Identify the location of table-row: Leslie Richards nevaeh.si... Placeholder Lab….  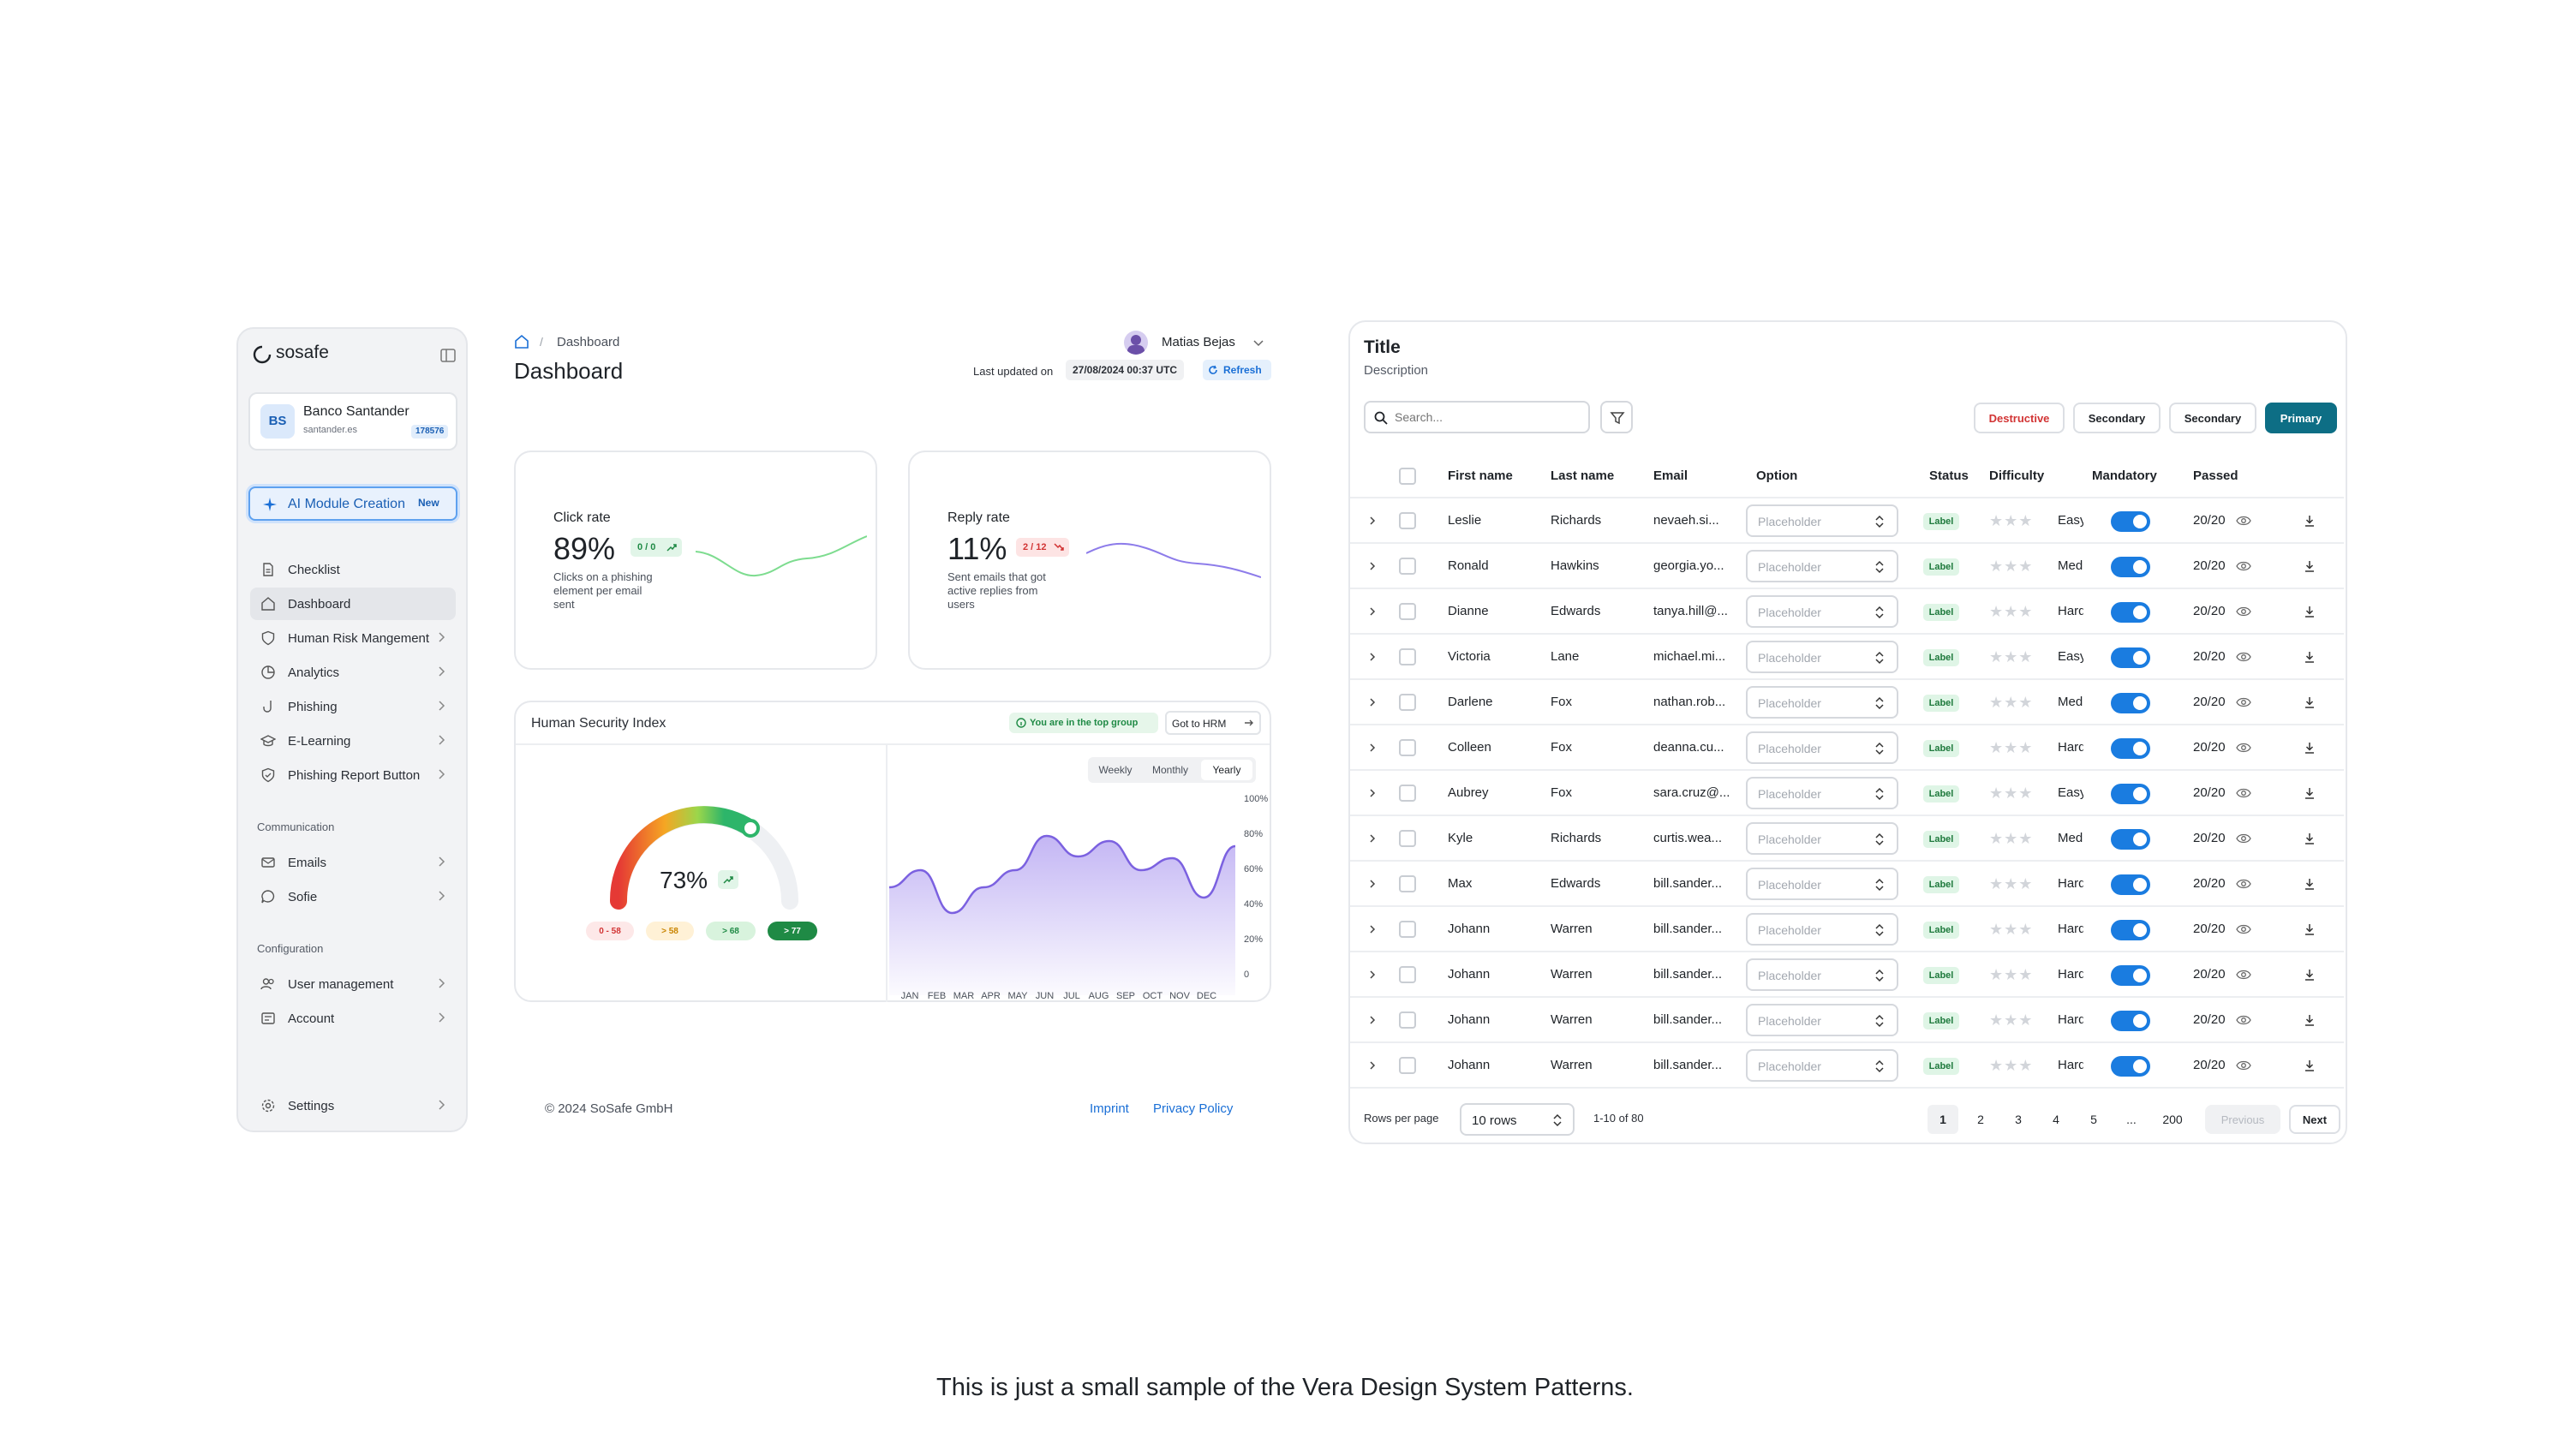
(1847, 521).